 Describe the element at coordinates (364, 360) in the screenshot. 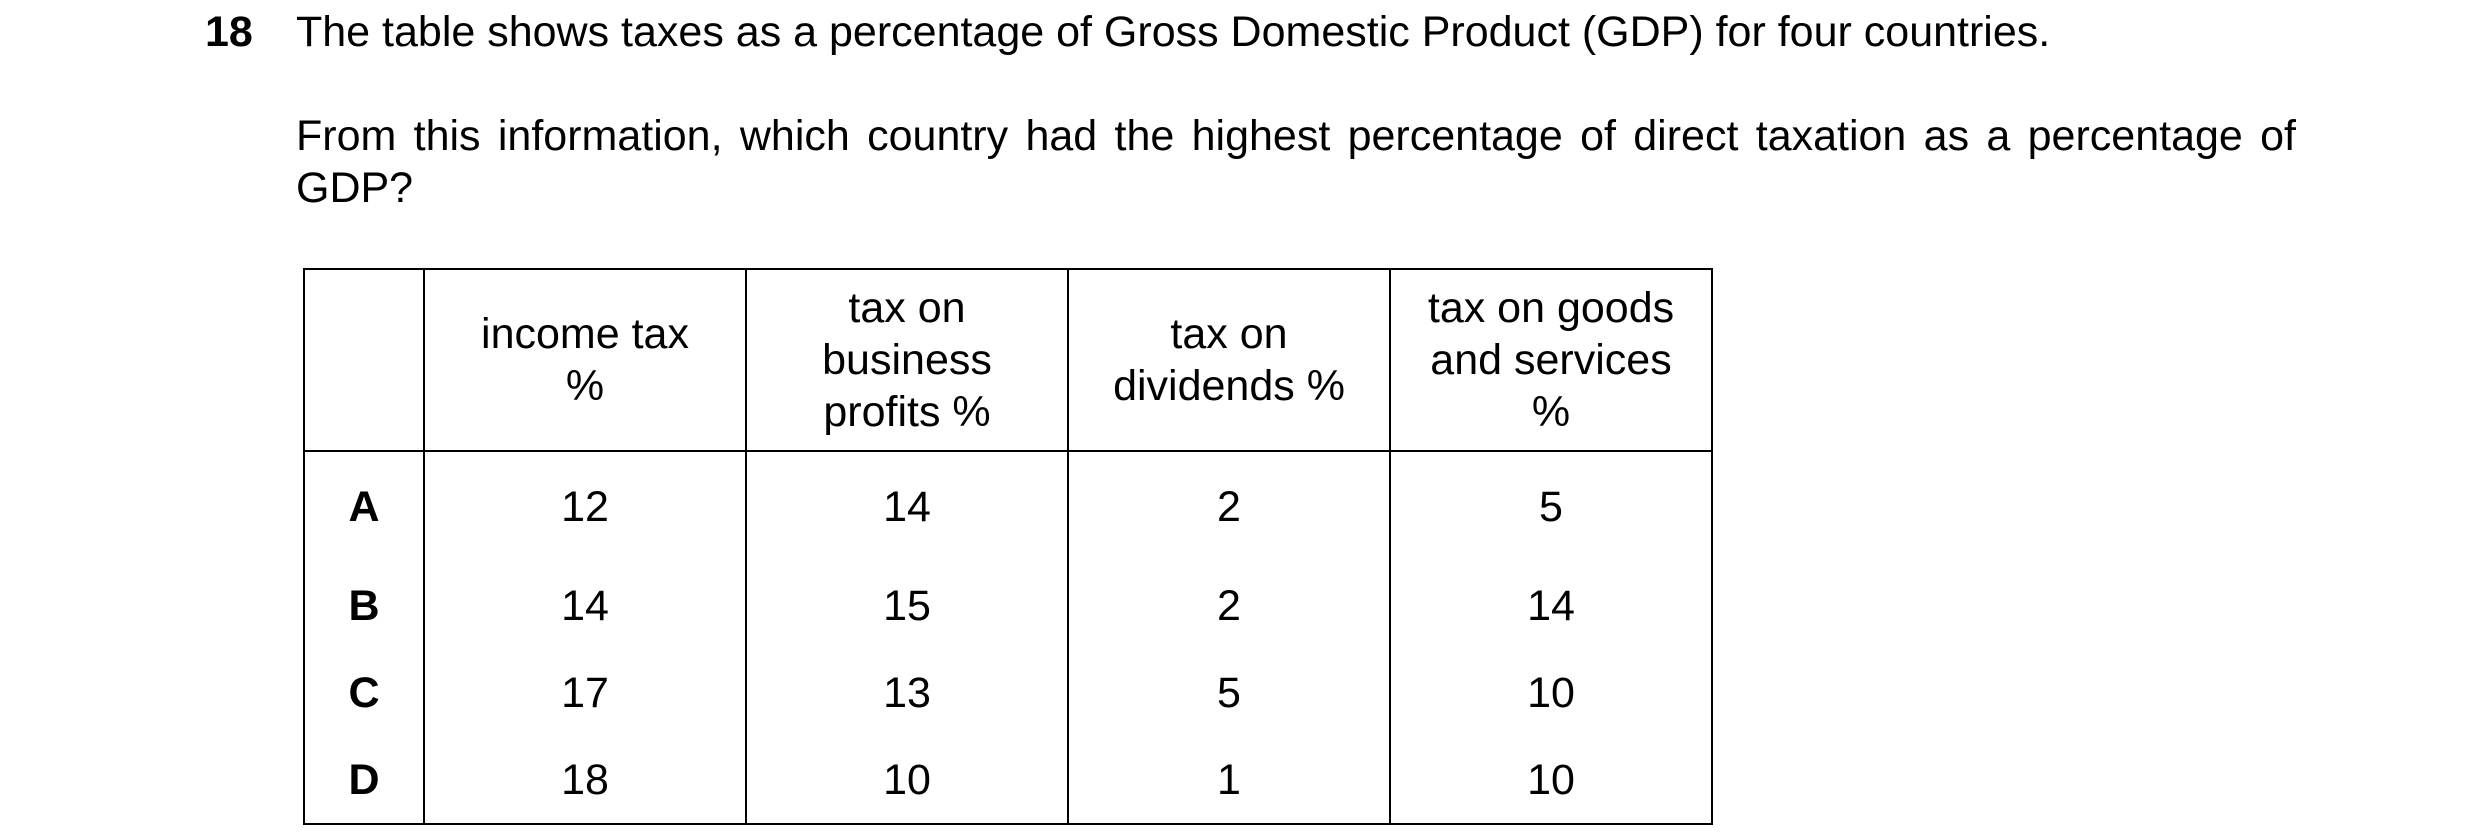

I see `header-empty` at that location.